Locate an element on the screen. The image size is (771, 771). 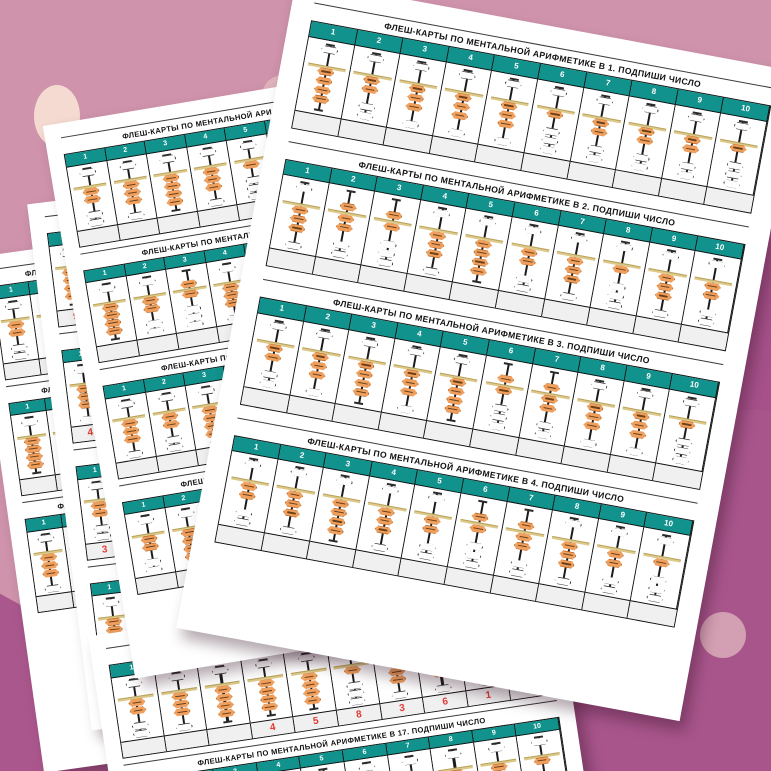
decorative-circle is located at coordinates (723, 635).